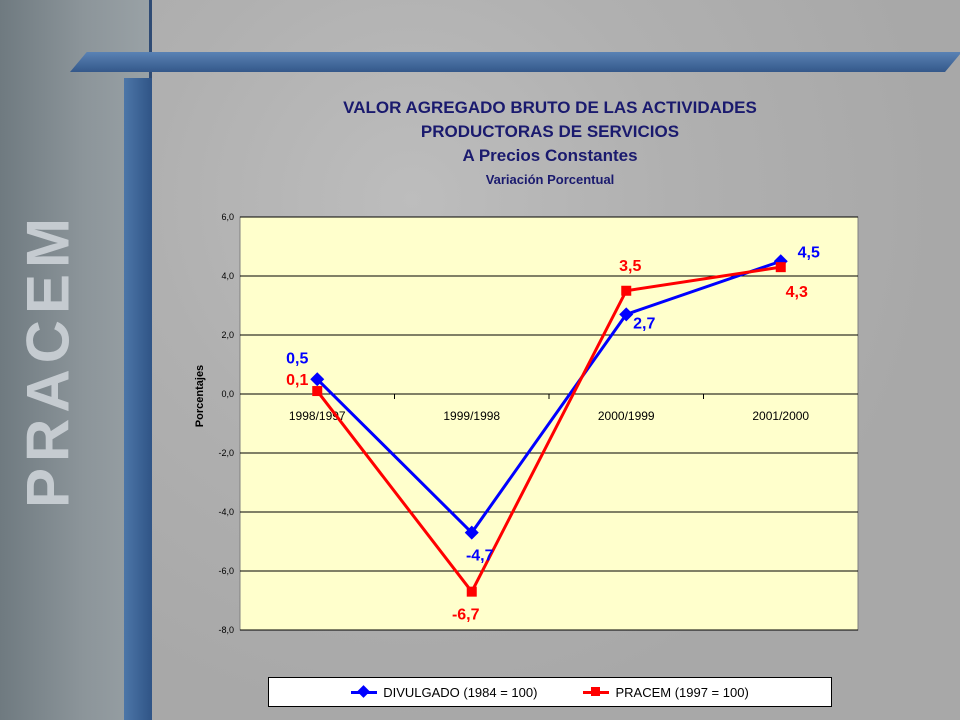  Describe the element at coordinates (480, 556) in the screenshot. I see `data-label: -4,7` at that location.